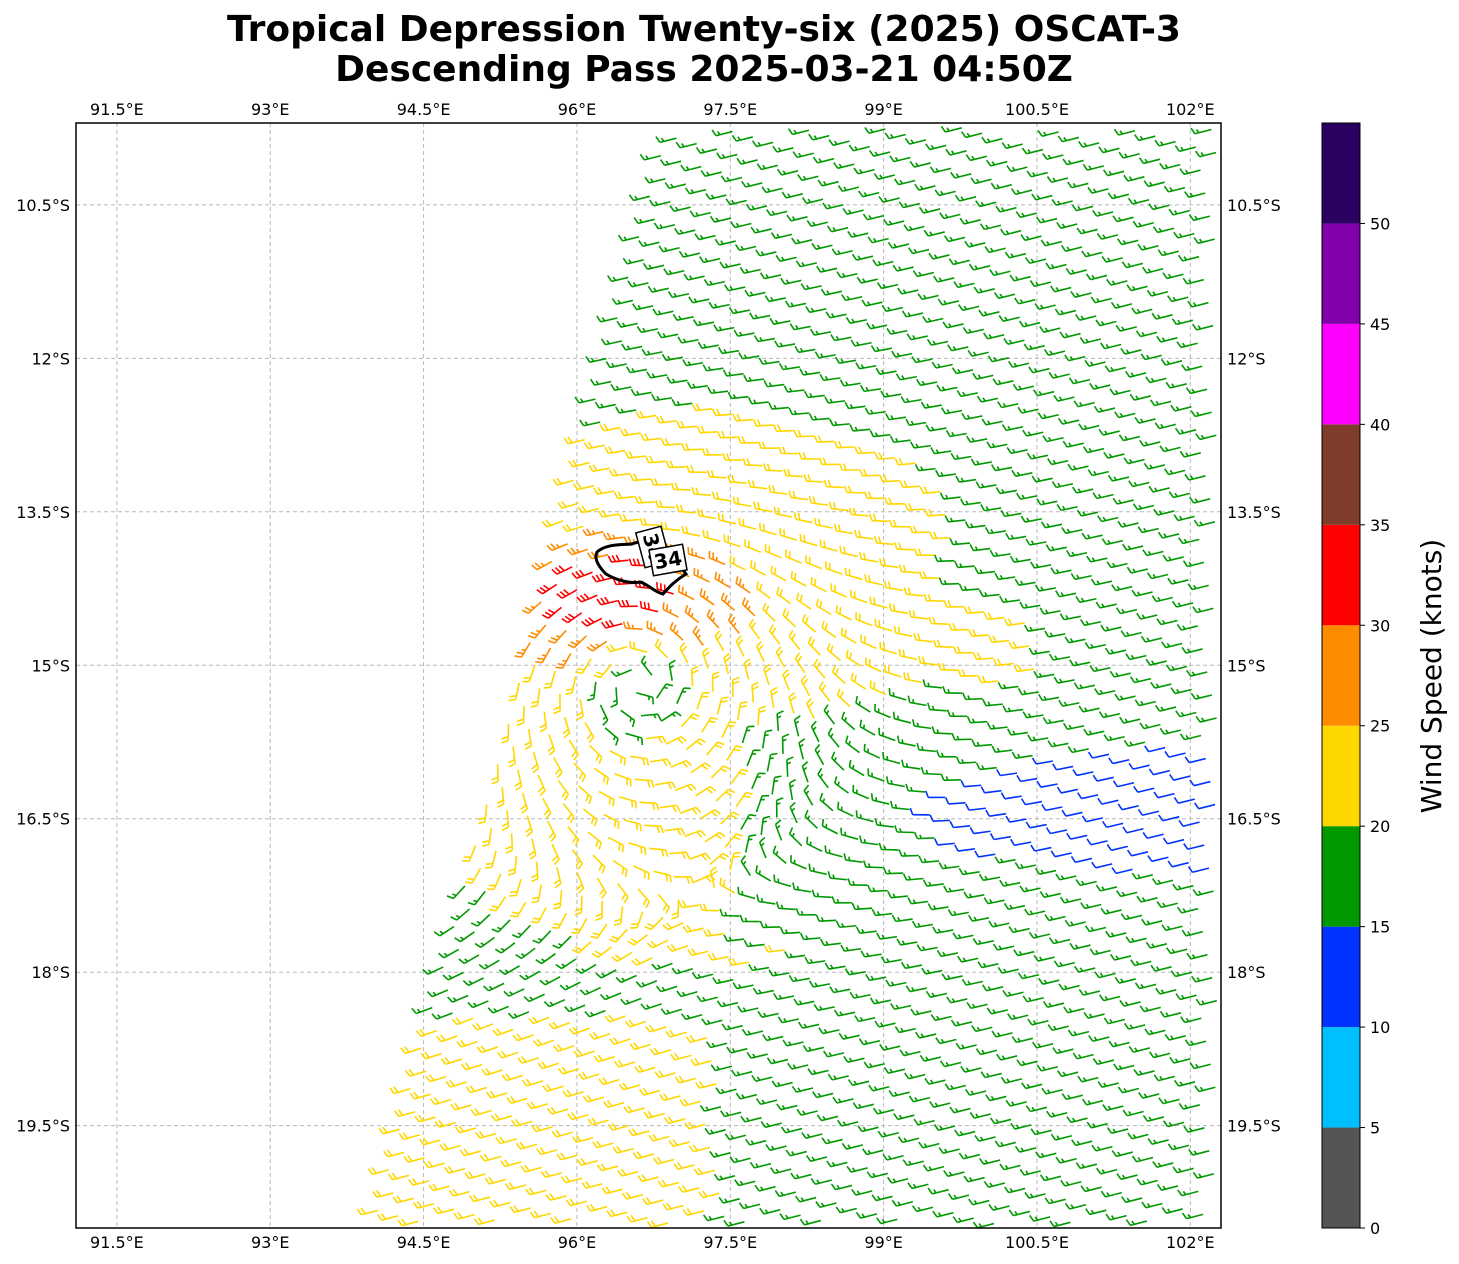 The height and width of the screenshot is (1264, 1459). Describe the element at coordinates (577, 1242) in the screenshot. I see `lon-tick-label-bottom: 96°E` at that location.